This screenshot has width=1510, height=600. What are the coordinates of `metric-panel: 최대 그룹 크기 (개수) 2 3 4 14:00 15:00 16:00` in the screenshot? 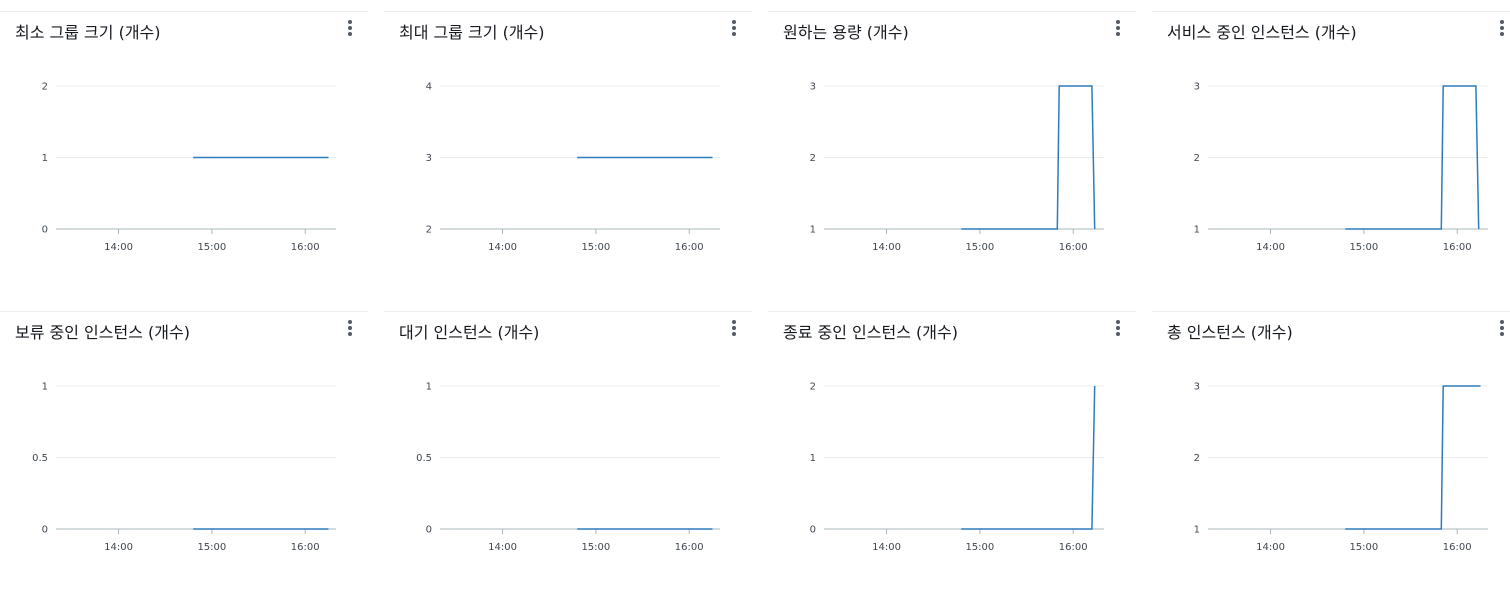 It's located at (576, 150).